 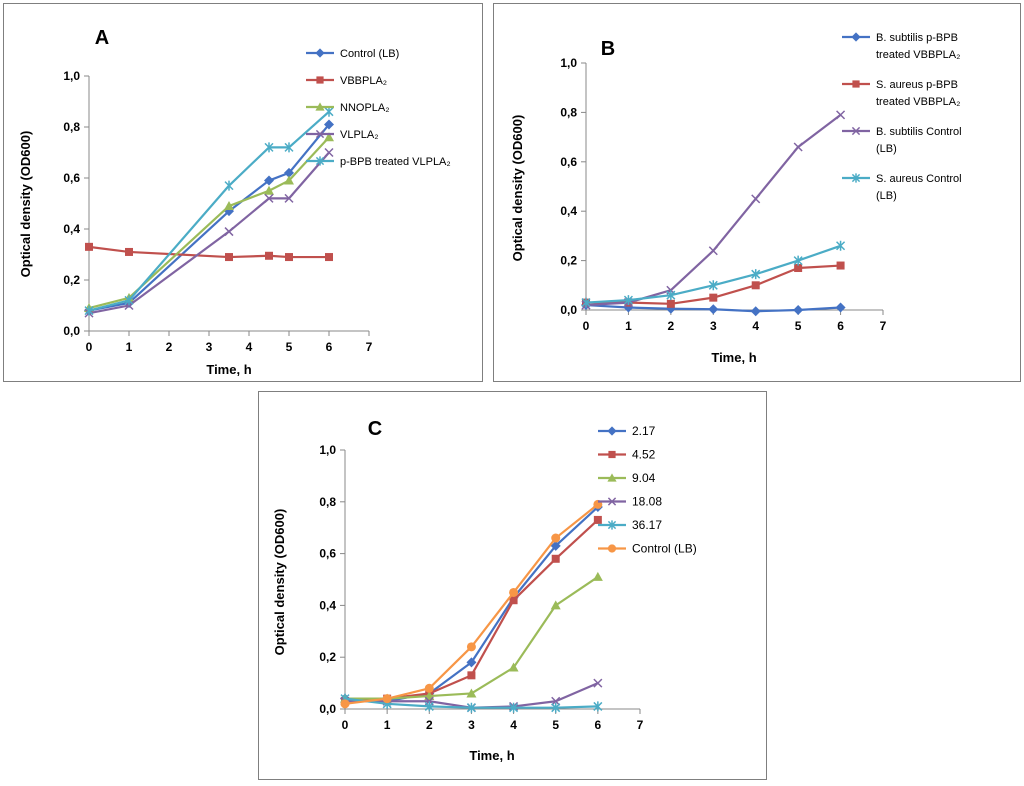 I want to click on x-tick-label-a: 6, so click(x=329, y=347).